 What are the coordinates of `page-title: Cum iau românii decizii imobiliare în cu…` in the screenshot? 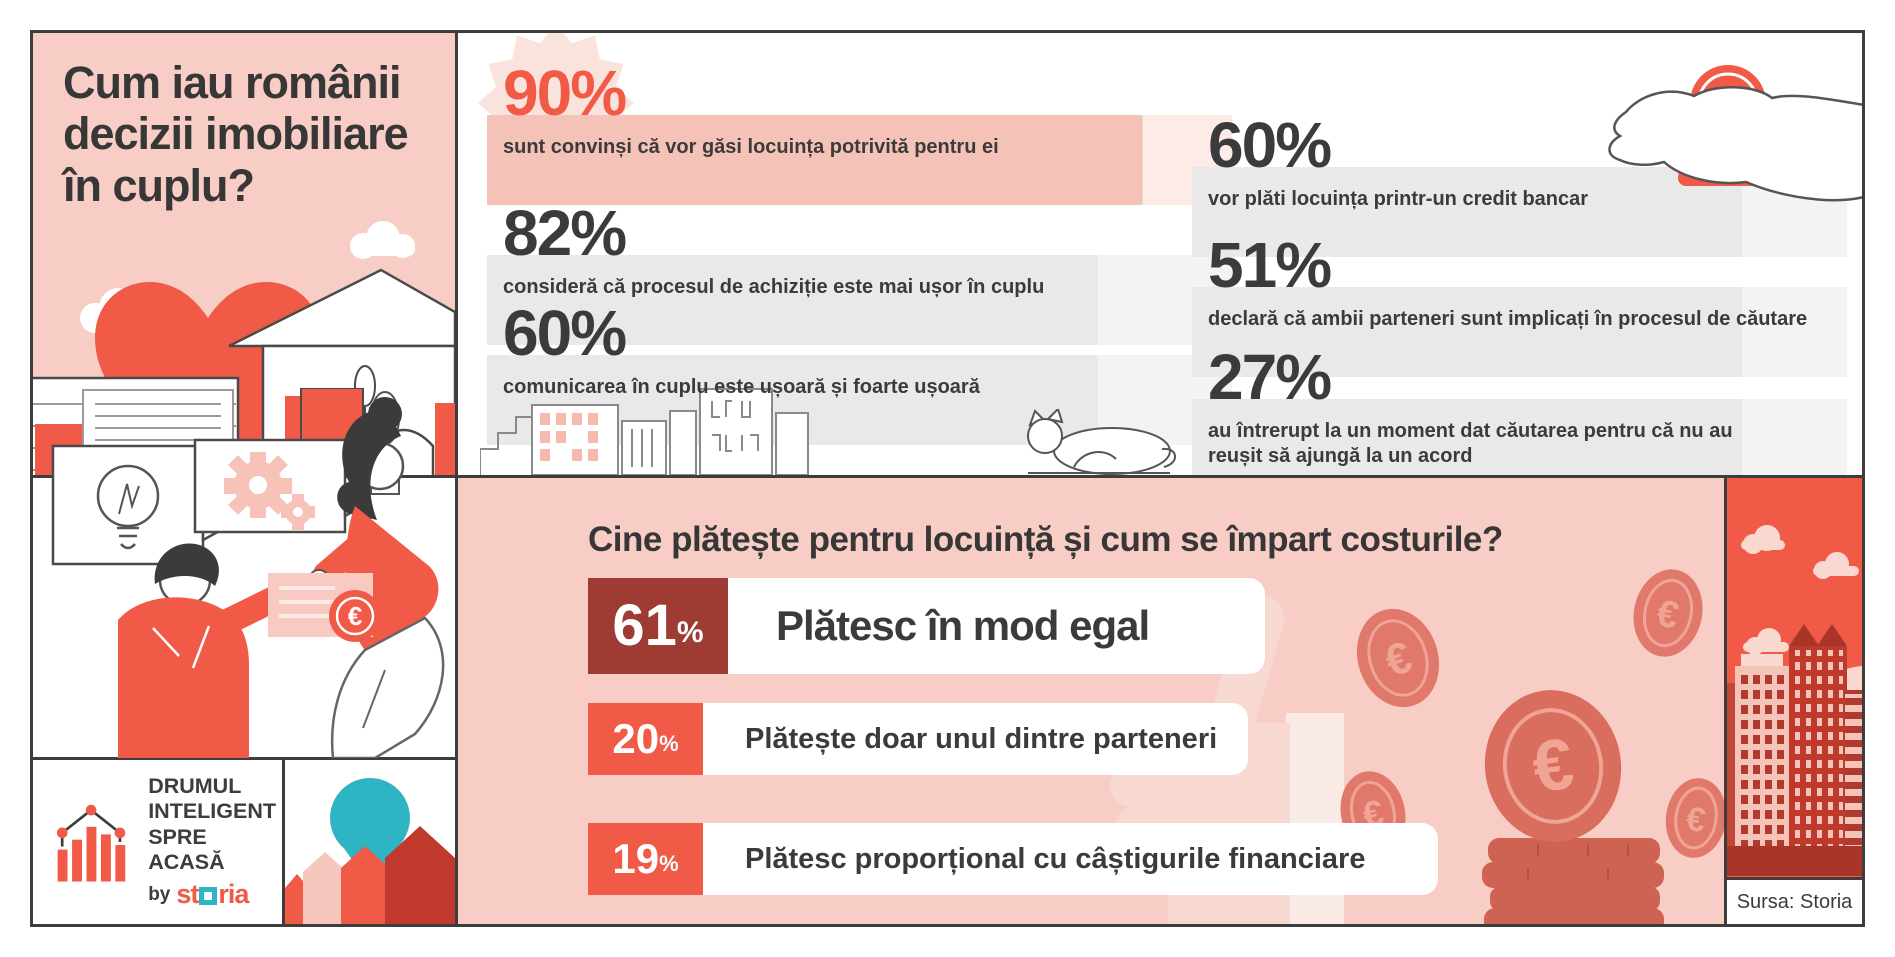 It's located at (236, 134).